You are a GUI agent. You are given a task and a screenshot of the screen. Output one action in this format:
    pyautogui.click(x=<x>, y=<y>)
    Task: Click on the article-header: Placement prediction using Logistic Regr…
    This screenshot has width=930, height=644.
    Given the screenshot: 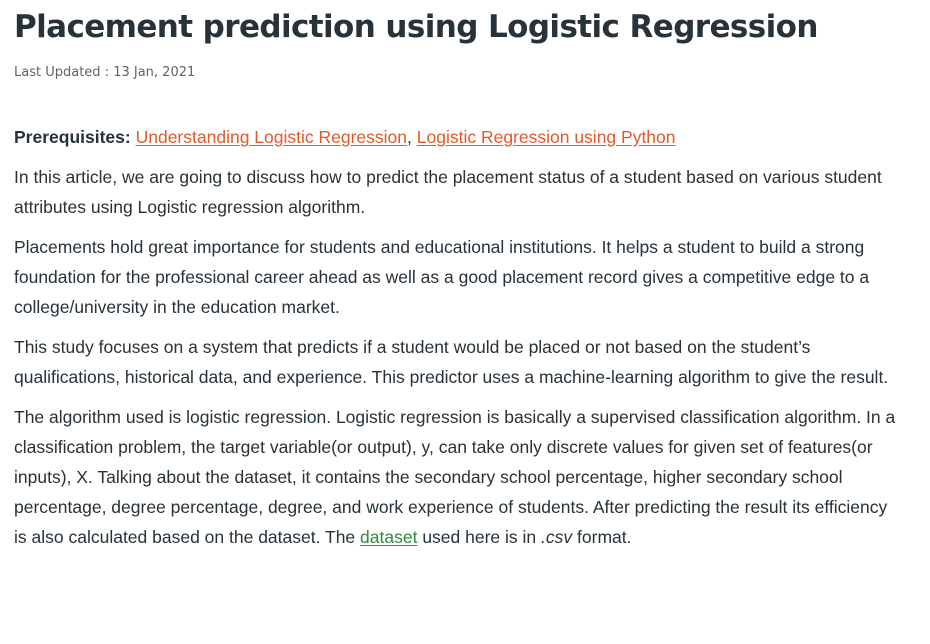 What is the action you would take?
    pyautogui.click(x=464, y=40)
    